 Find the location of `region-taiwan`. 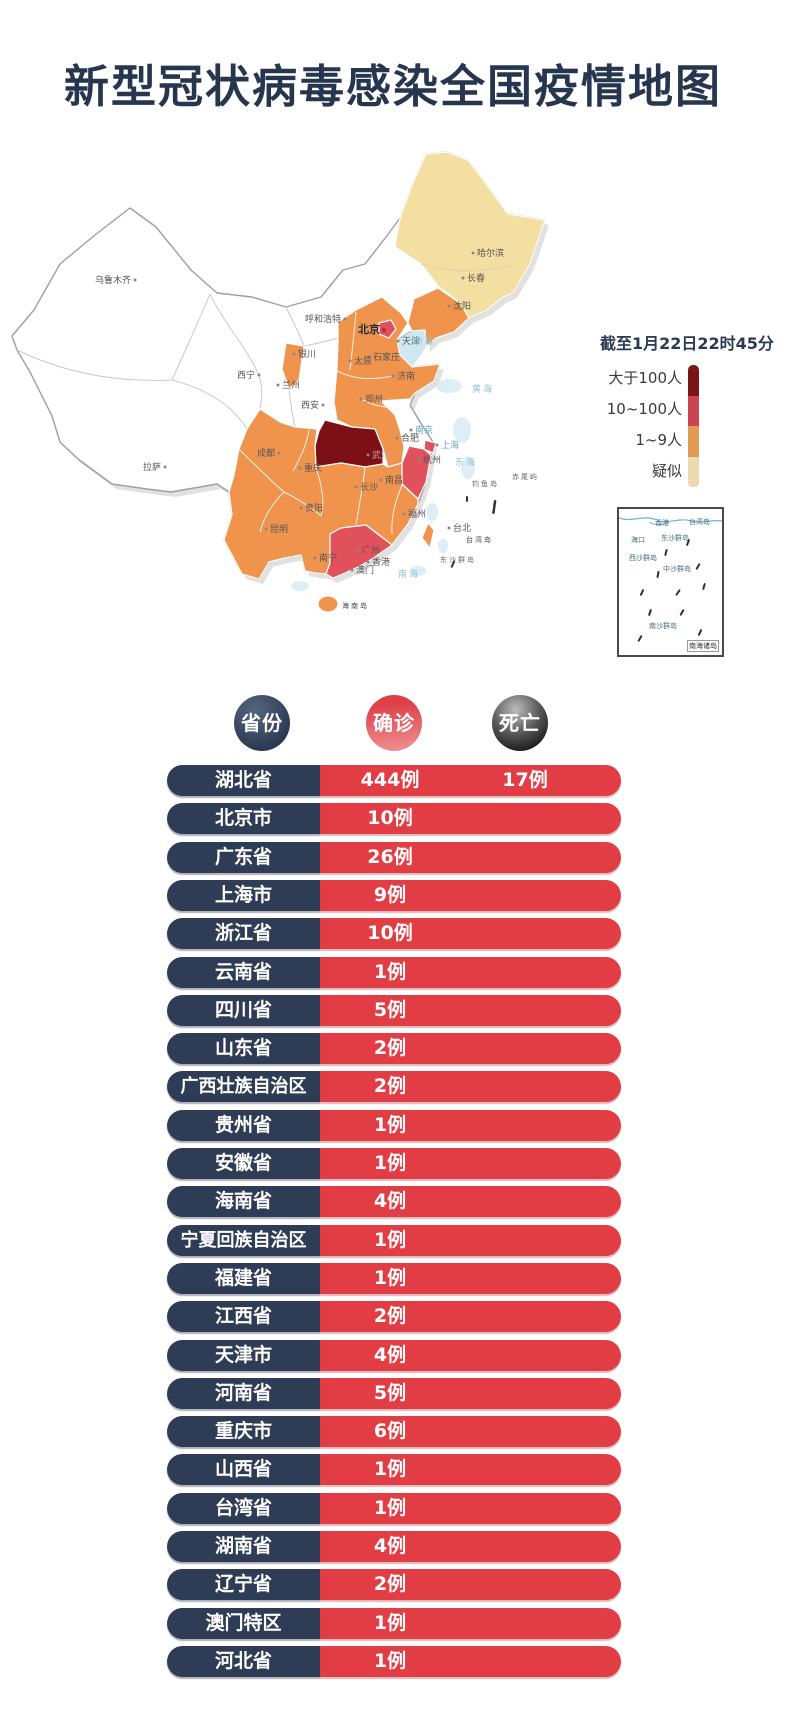

region-taiwan is located at coordinates (428, 535).